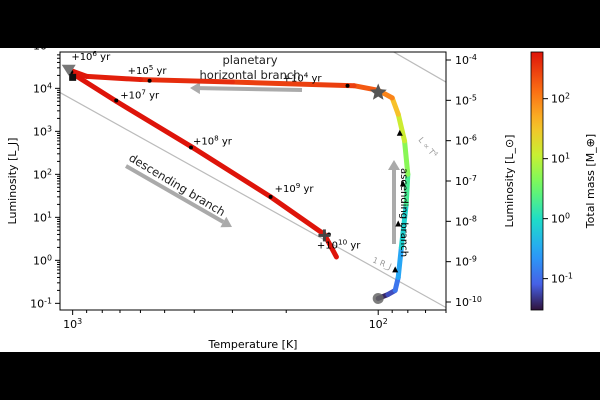  Describe the element at coordinates (378, 91) in the screenshot. I see `star-marker` at that location.